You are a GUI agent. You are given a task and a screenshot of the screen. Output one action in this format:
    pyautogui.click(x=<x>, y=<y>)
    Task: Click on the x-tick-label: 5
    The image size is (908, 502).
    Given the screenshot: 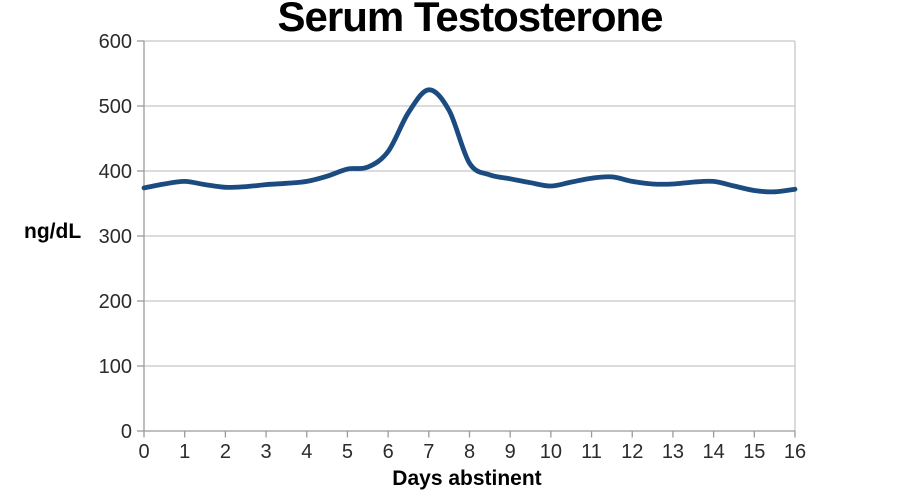 What is the action you would take?
    pyautogui.click(x=347, y=452)
    